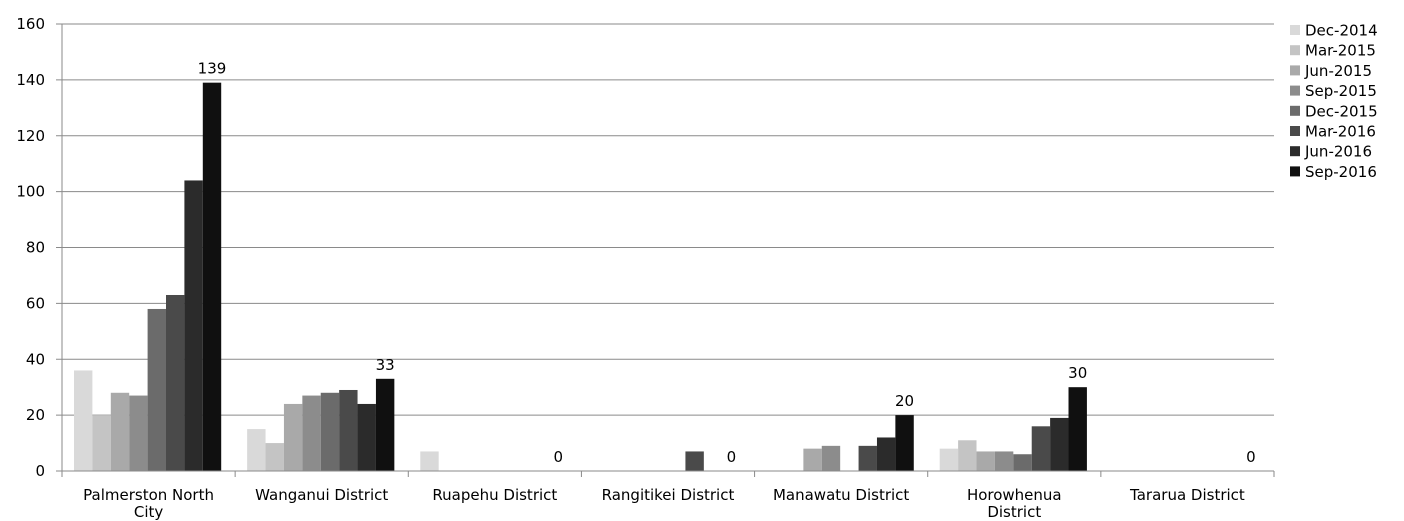 The width and height of the screenshot is (1404, 521). I want to click on legend-label: Dec-2014, so click(1341, 31).